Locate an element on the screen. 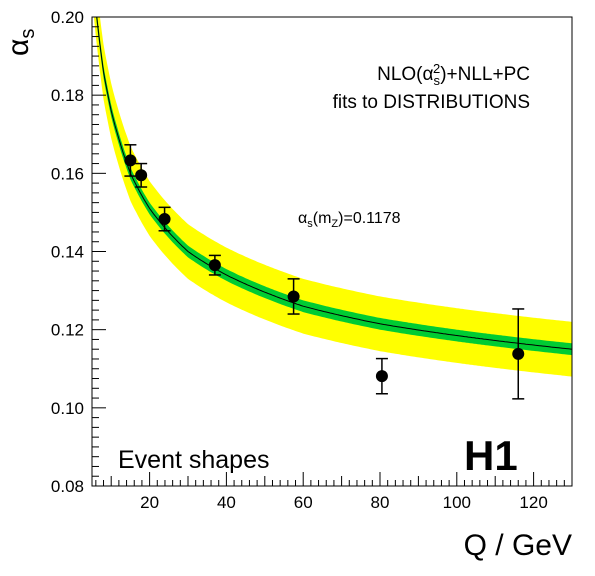 The width and height of the screenshot is (595, 576). x-axis-title: Q / GeV is located at coordinates (518, 545).